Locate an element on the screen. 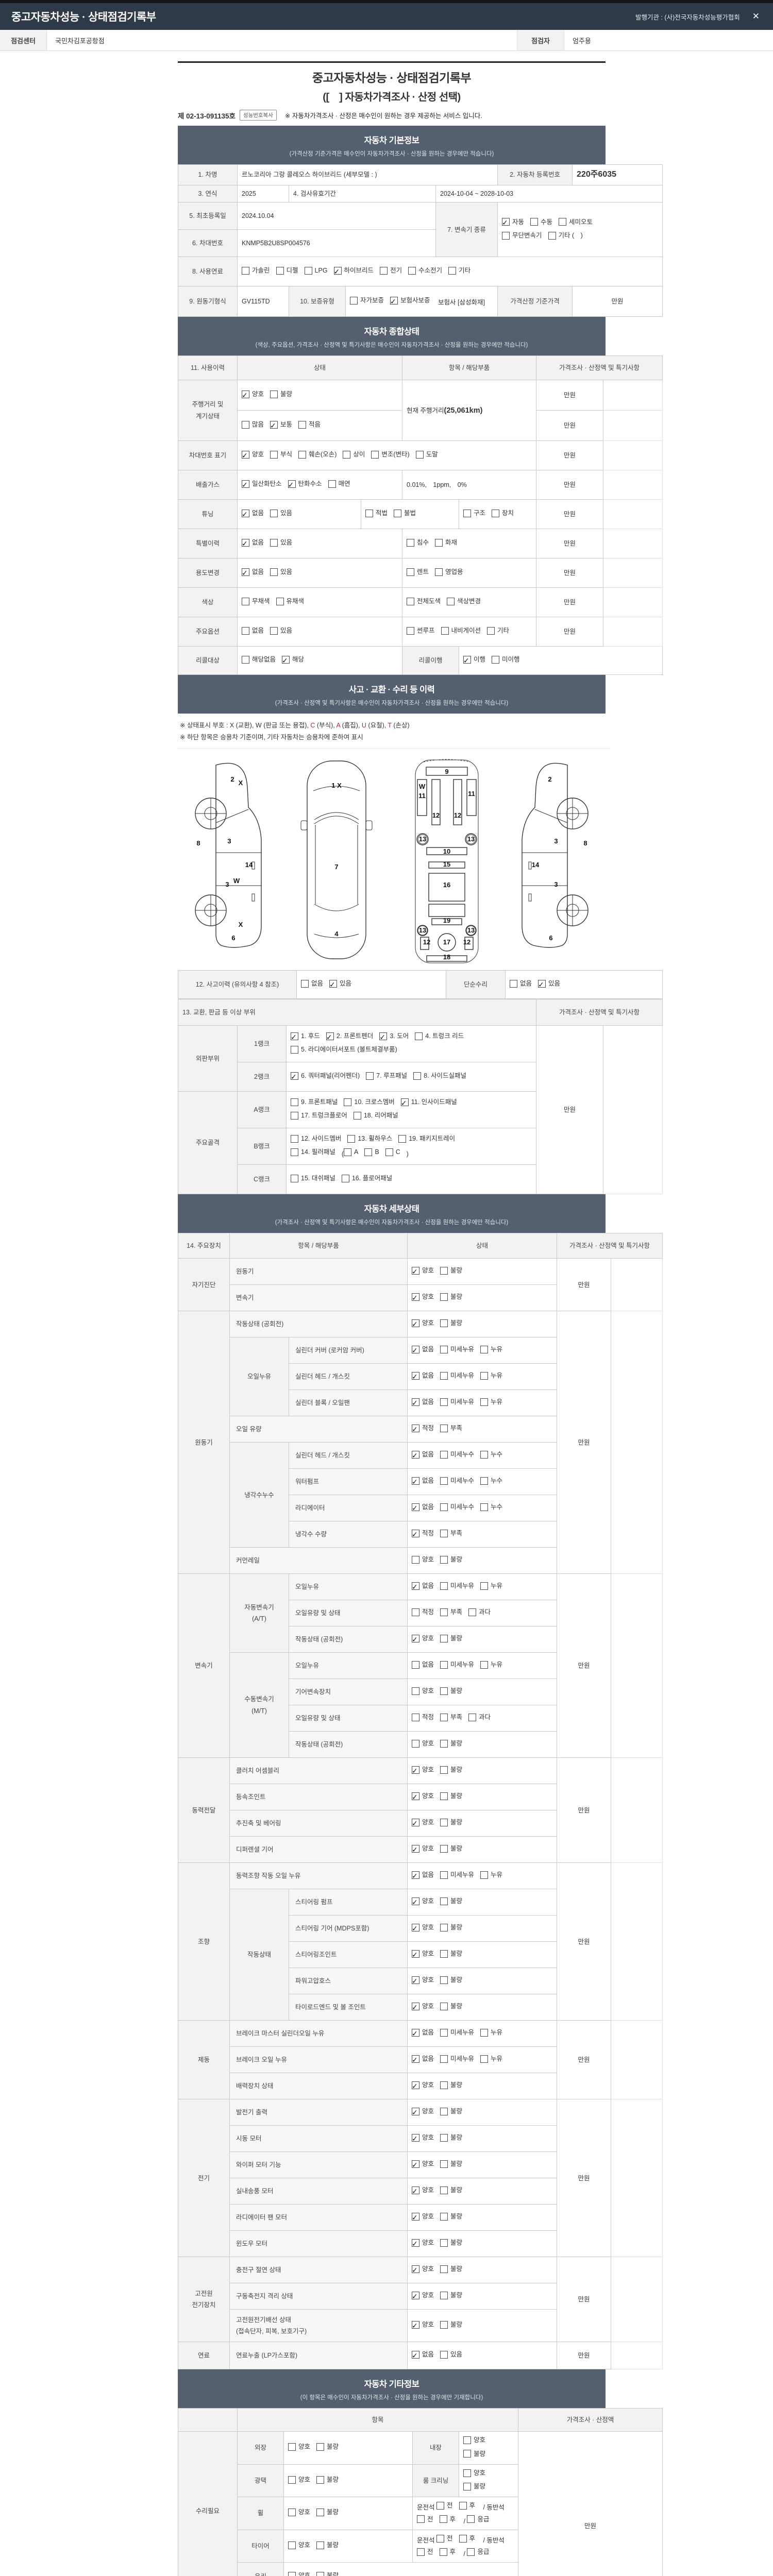  checkbox-8. 사이드실패널: 8. 사이드실패널 is located at coordinates (439, 1076).